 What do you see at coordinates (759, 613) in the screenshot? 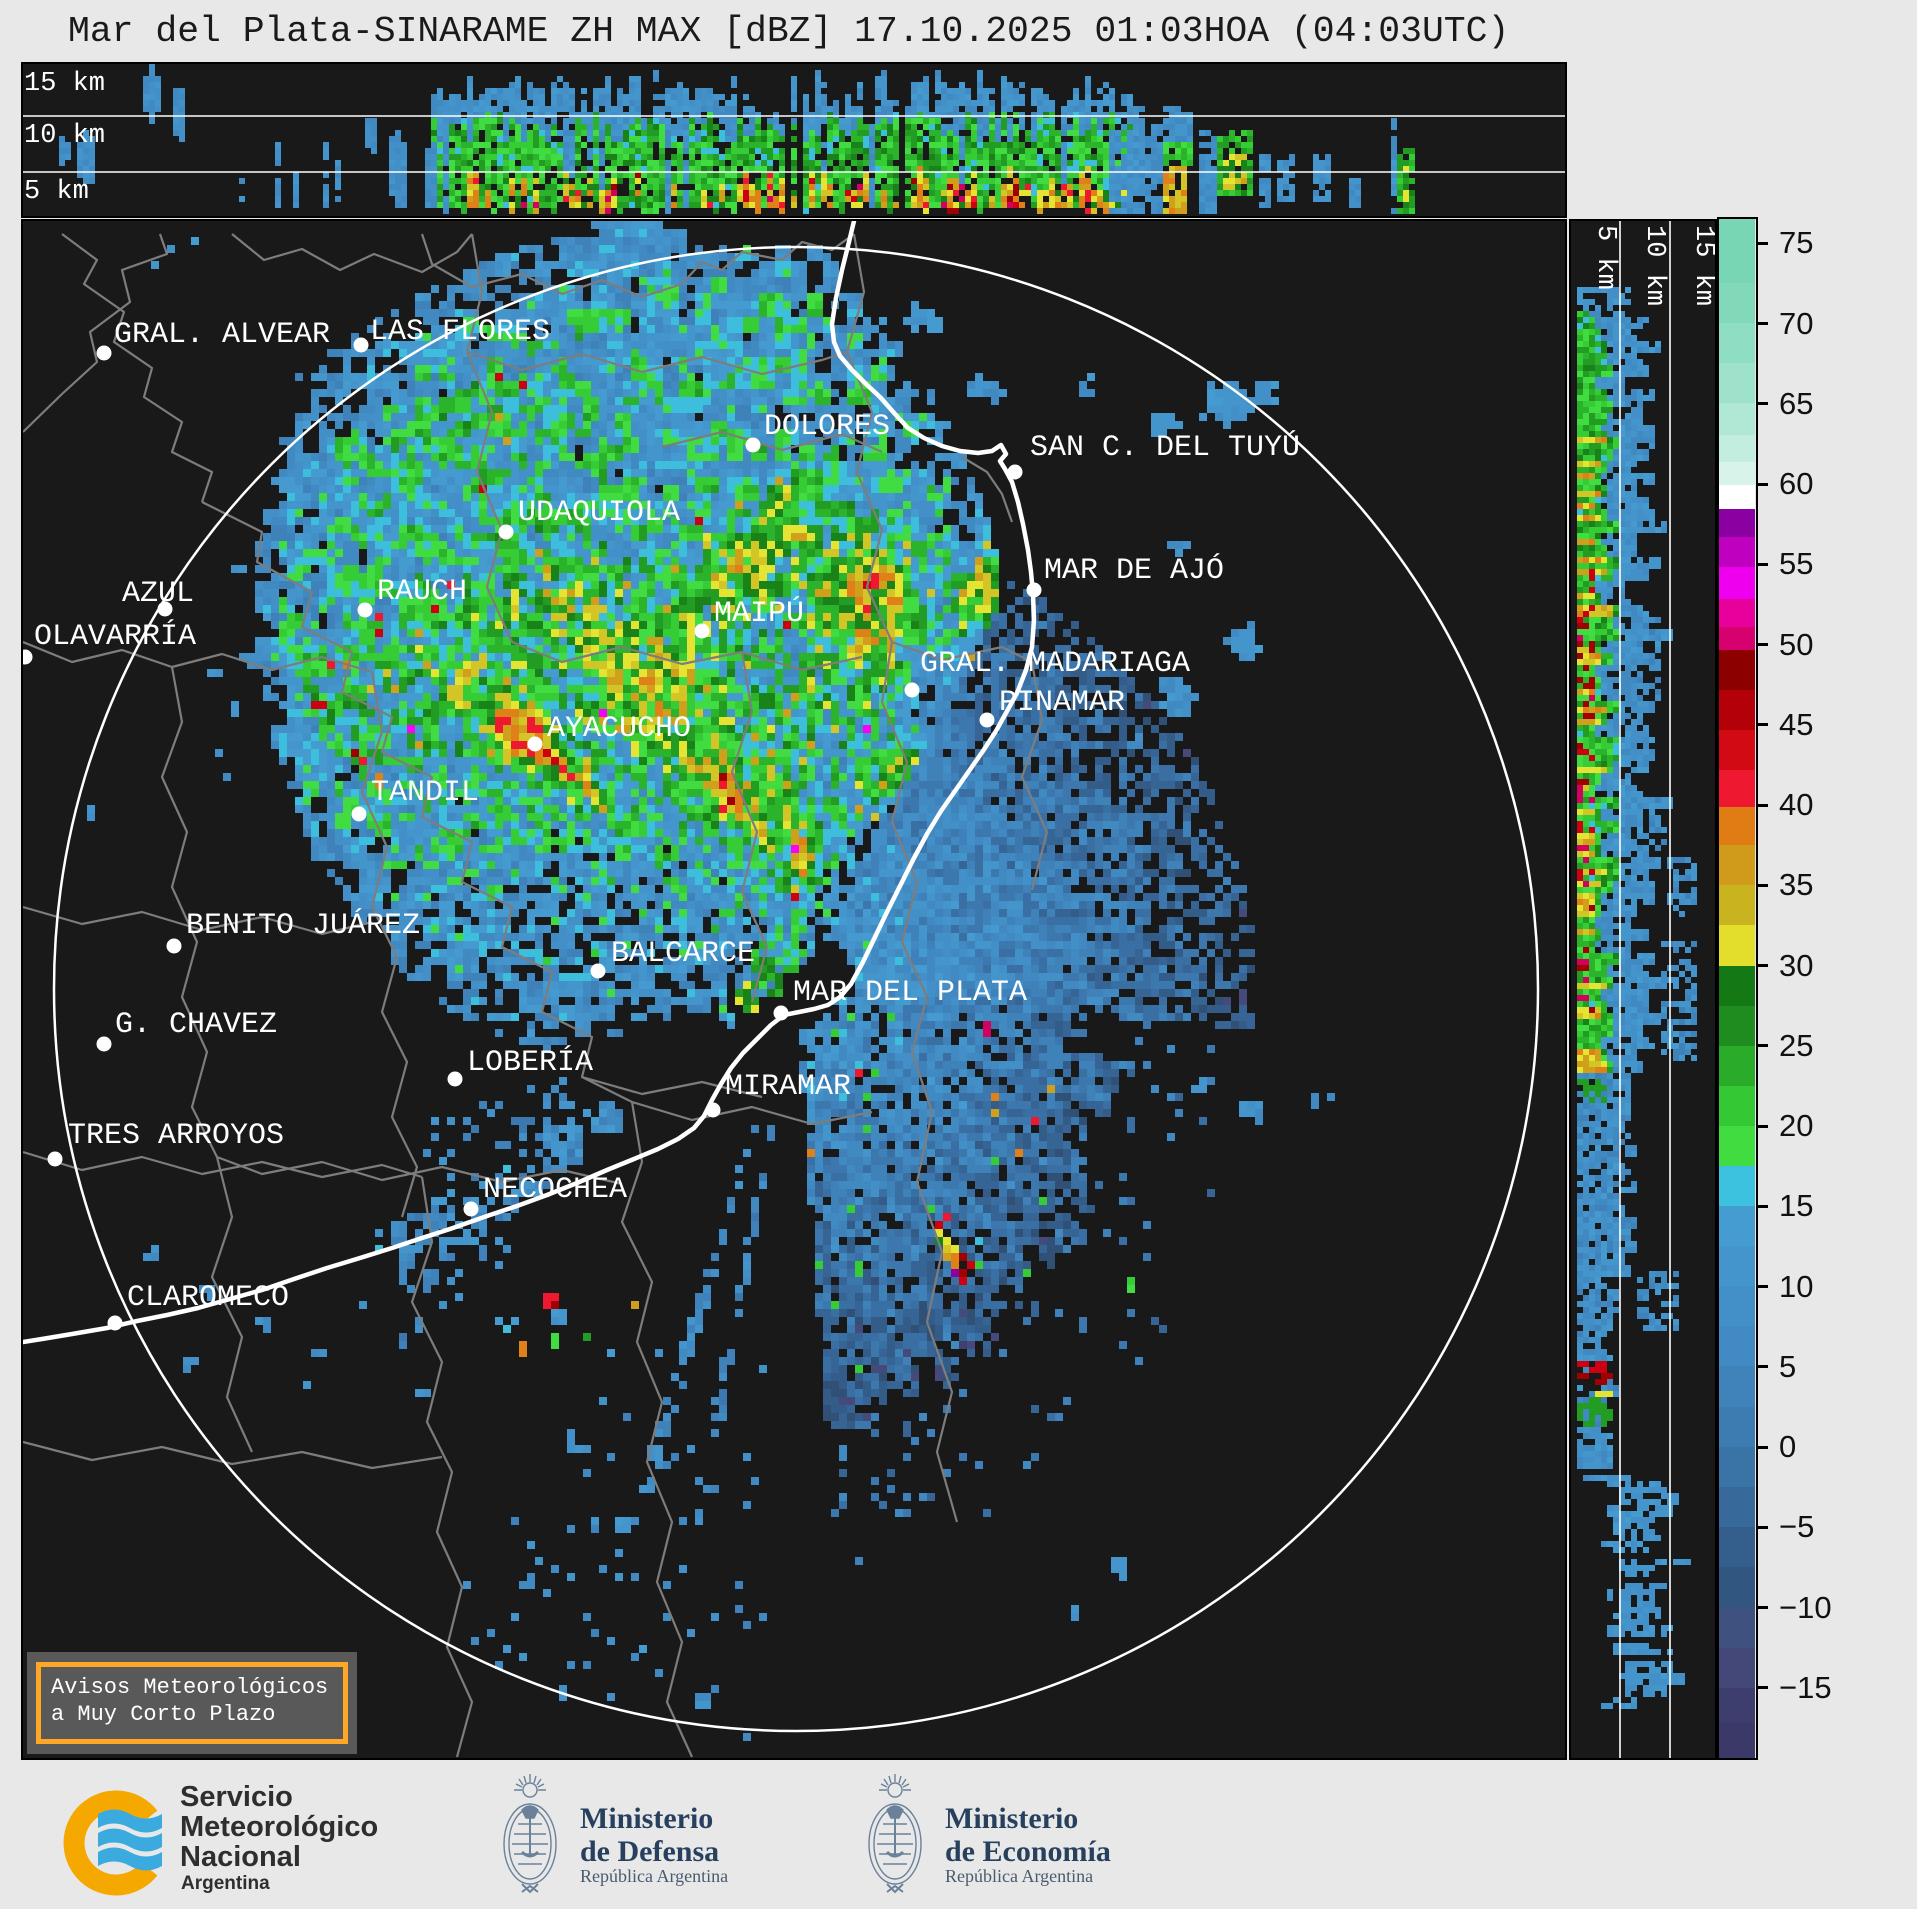
I see `svg-text: MAIPÚ` at bounding box center [759, 613].